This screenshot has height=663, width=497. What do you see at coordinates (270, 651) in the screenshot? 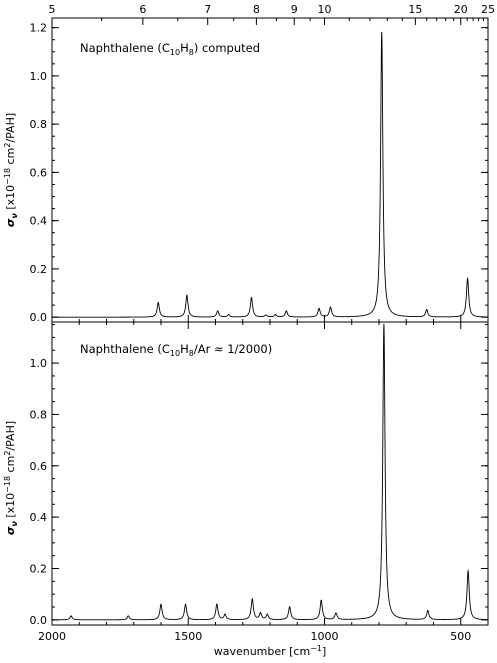
I see `x-axis-label: wavenumber [cm−1]` at bounding box center [270, 651].